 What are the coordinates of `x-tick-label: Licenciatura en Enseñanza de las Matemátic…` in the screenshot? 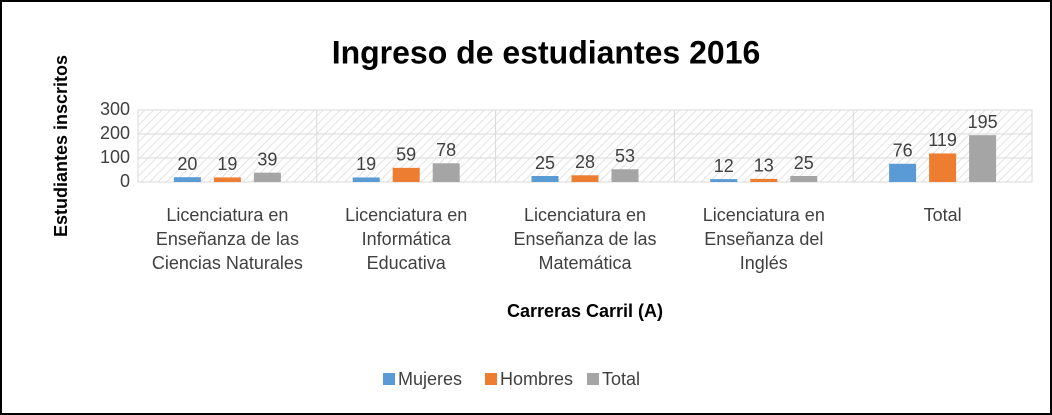 It's located at (584, 239).